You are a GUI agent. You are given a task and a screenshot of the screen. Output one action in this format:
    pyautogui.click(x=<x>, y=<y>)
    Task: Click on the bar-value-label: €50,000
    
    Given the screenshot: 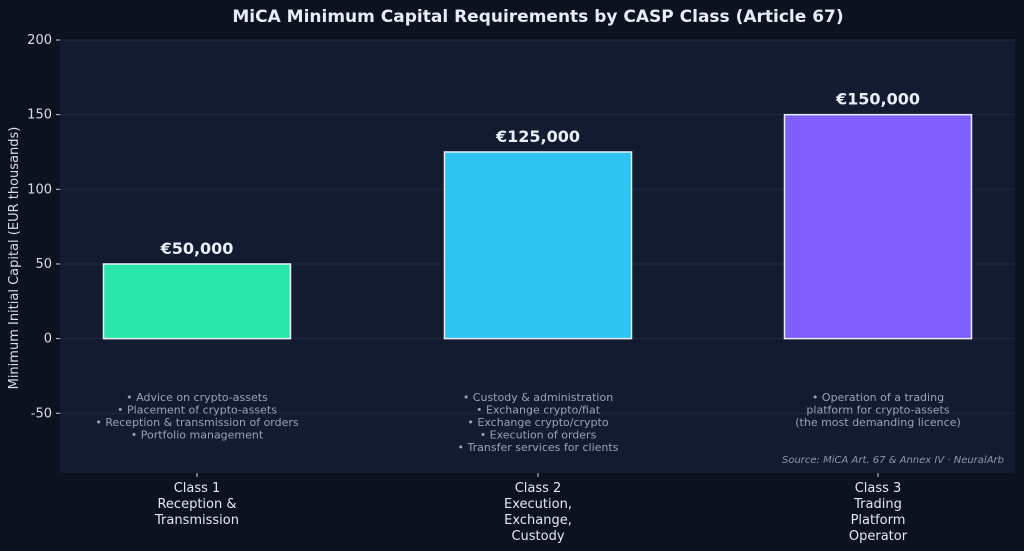 What is the action you would take?
    pyautogui.click(x=197, y=248)
    